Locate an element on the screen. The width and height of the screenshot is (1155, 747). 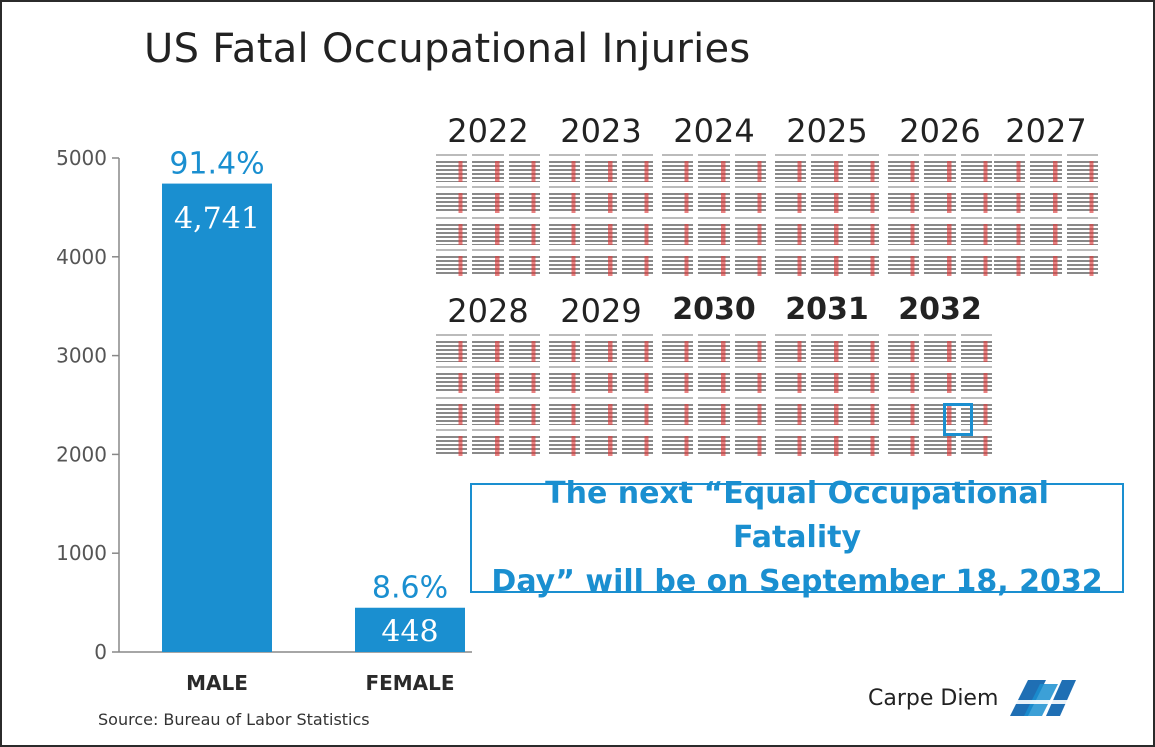
calendar-year-label: 2024 is located at coordinates (714, 131).